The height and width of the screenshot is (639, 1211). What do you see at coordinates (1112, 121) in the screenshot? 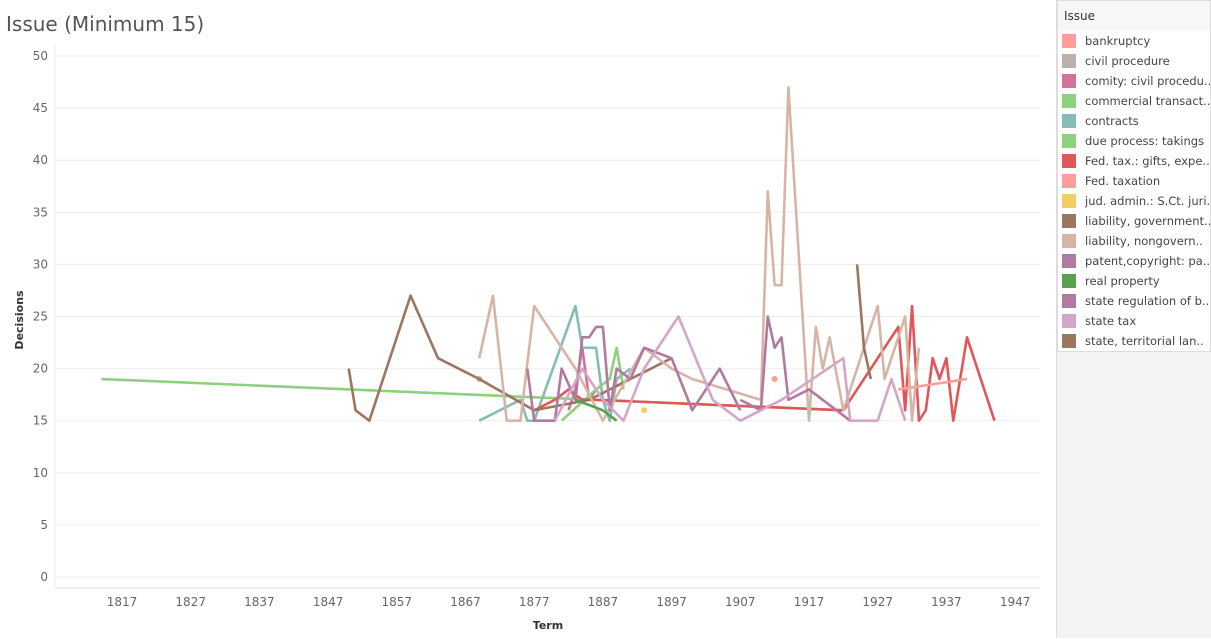
I see `legend-label: contracts` at bounding box center [1112, 121].